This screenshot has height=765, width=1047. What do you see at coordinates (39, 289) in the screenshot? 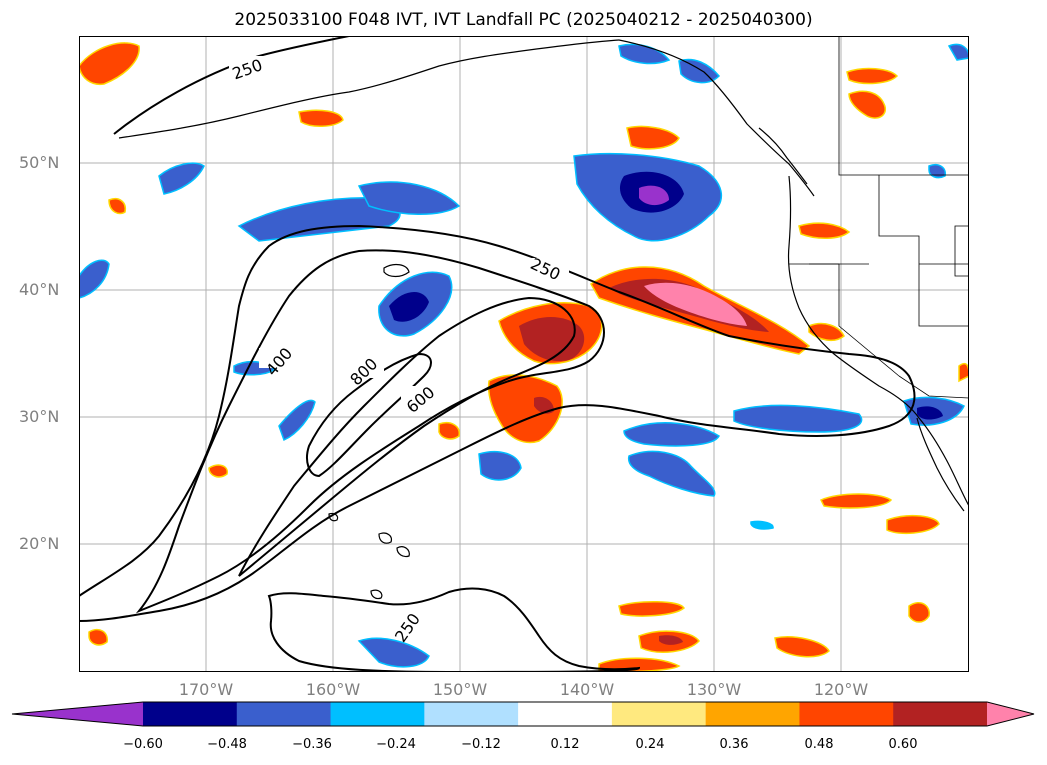
I see `lat-label-40: 40°N` at bounding box center [39, 289].